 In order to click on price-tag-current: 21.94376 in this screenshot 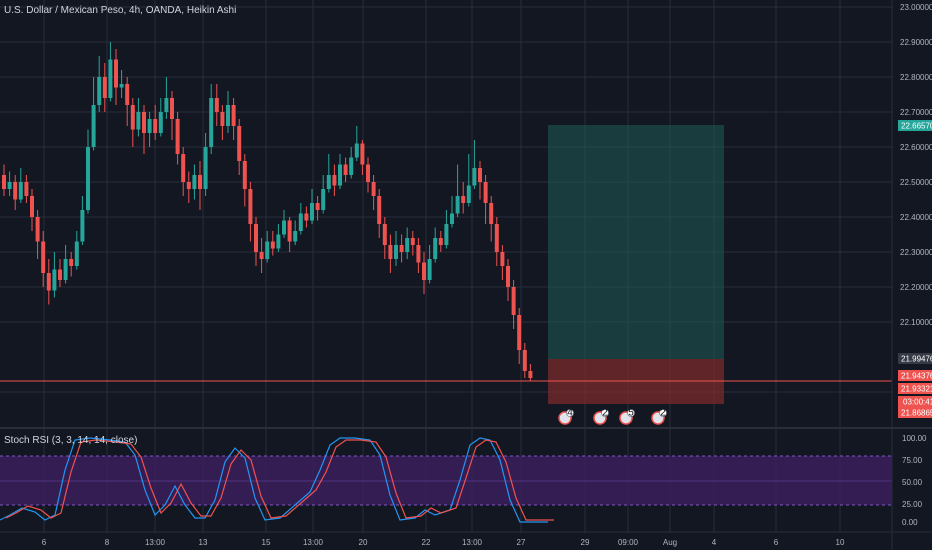, I will do `click(915, 375)`.